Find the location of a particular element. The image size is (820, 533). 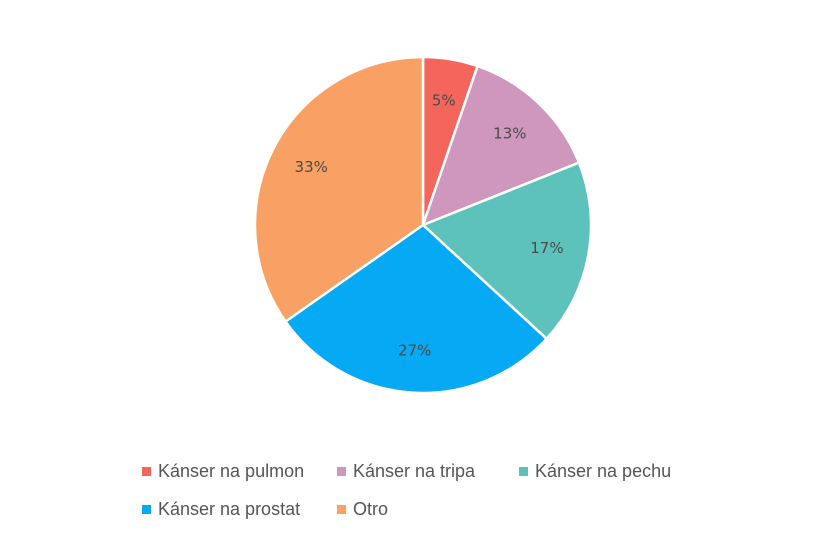

legend-item-prostat: Kánser na prostat is located at coordinates (239, 509).